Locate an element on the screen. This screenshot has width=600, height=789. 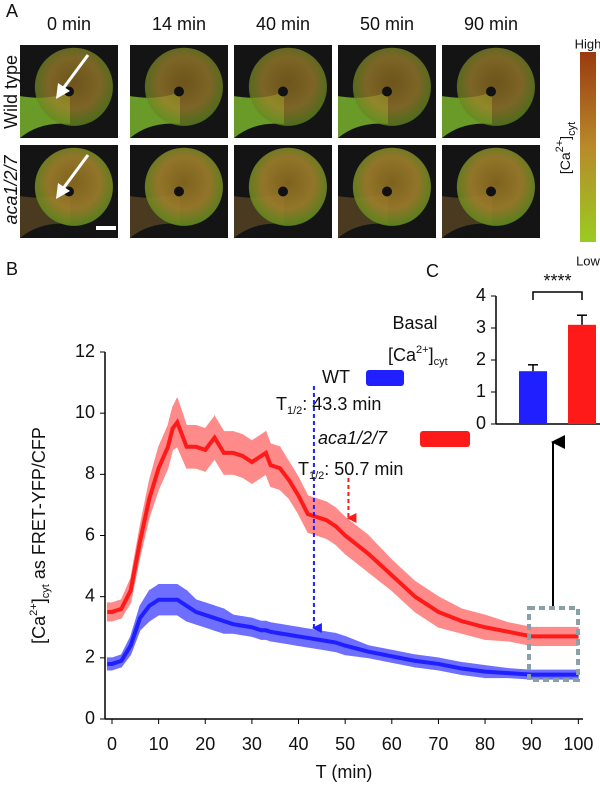
x-tick-label: 0 is located at coordinates (112, 744).